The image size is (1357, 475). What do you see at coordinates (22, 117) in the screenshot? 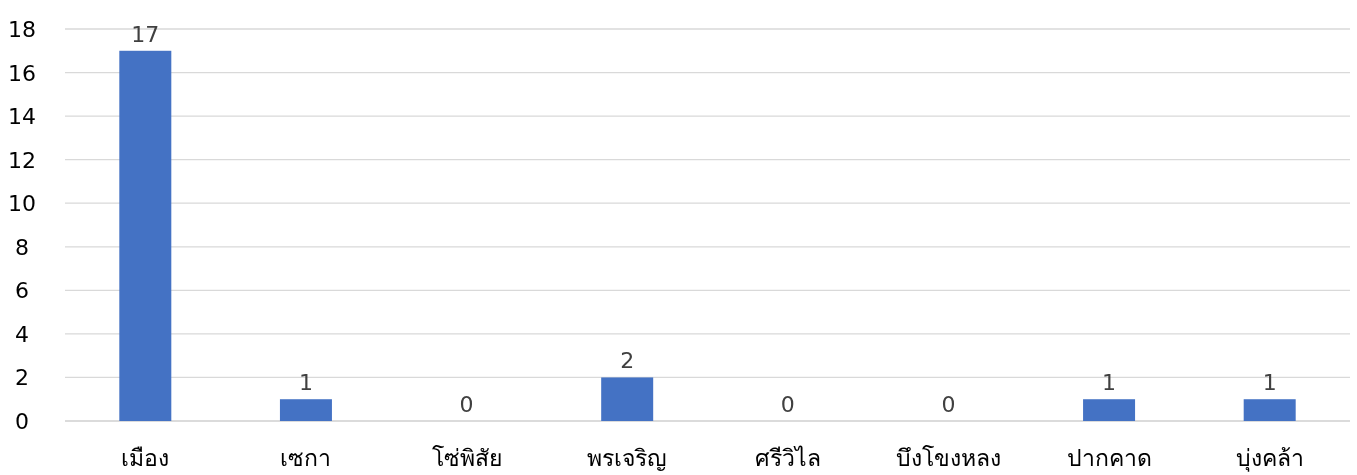
I see `y-tick-label: 14` at bounding box center [22, 117].